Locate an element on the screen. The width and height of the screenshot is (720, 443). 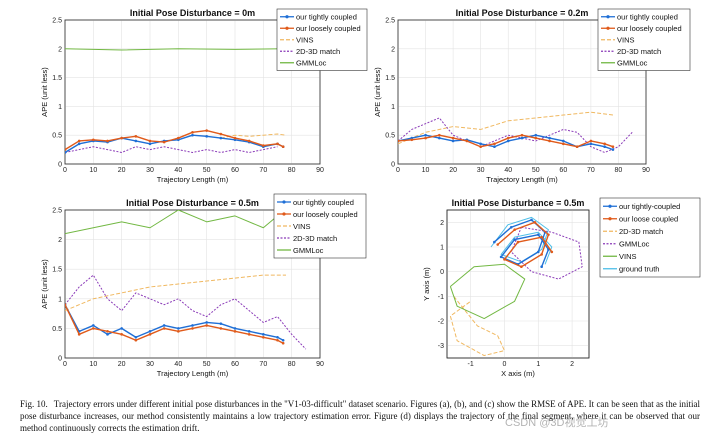
x-axis-label: X axis (m) is located at coordinates (518, 373).